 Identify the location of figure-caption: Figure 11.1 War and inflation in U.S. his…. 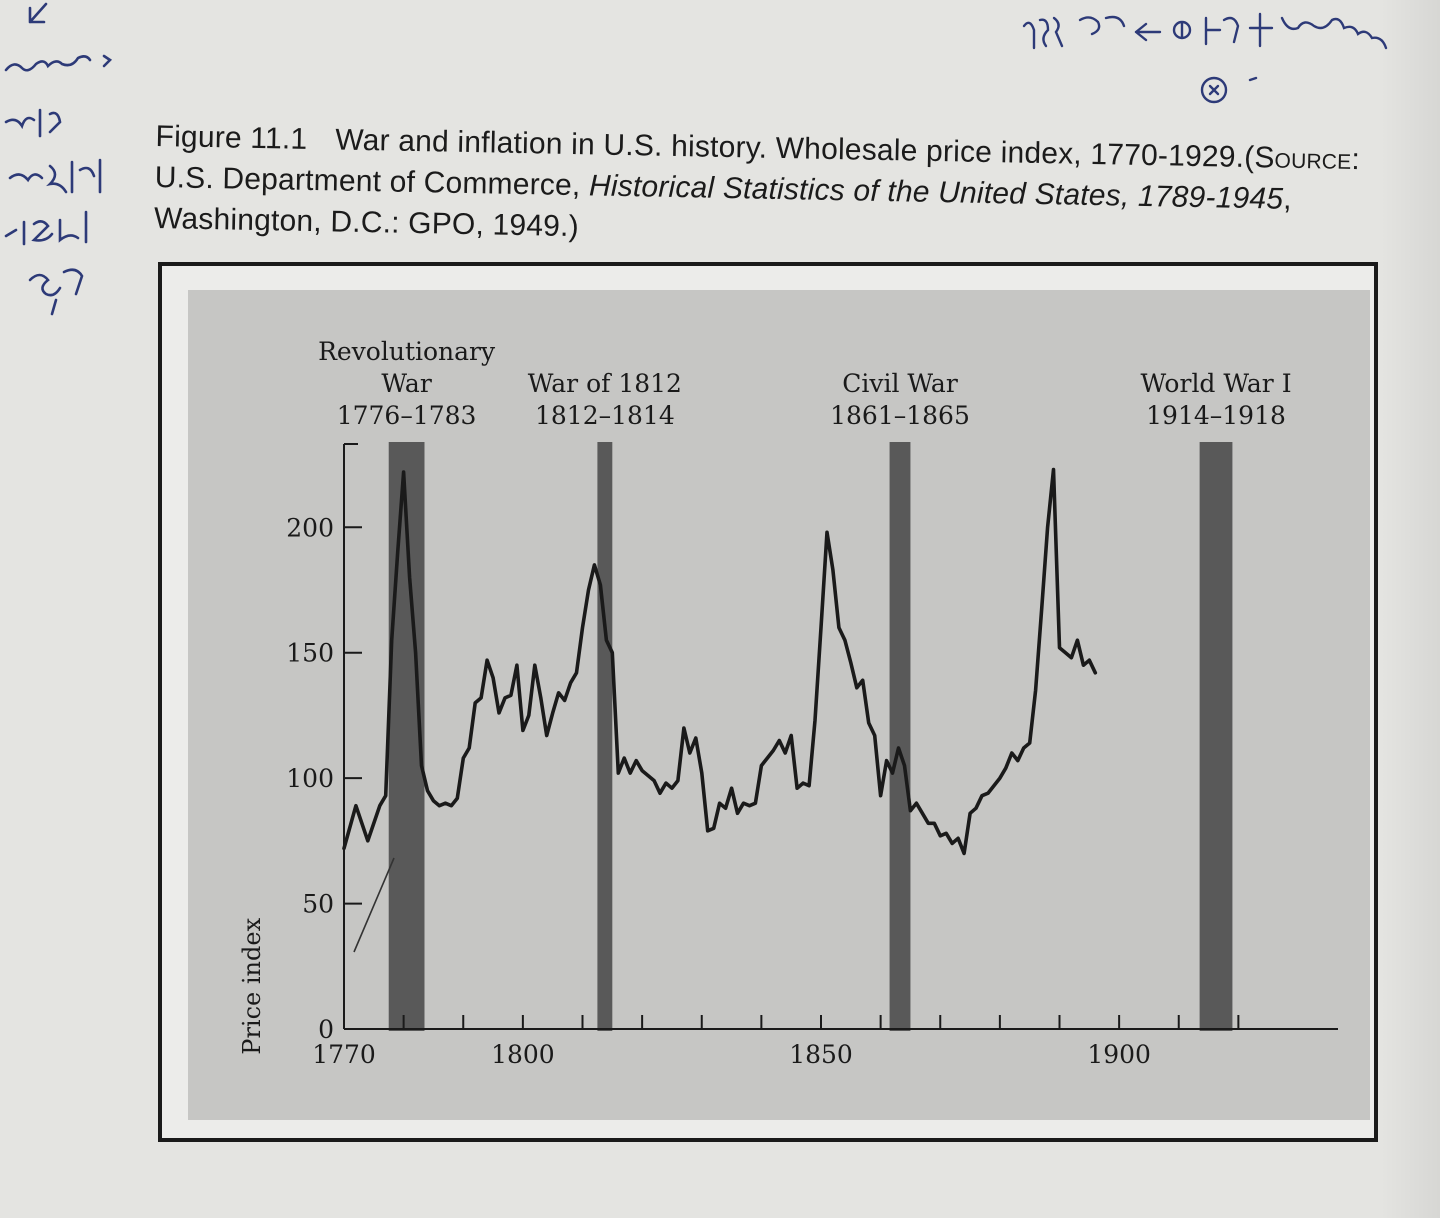
(757, 181).